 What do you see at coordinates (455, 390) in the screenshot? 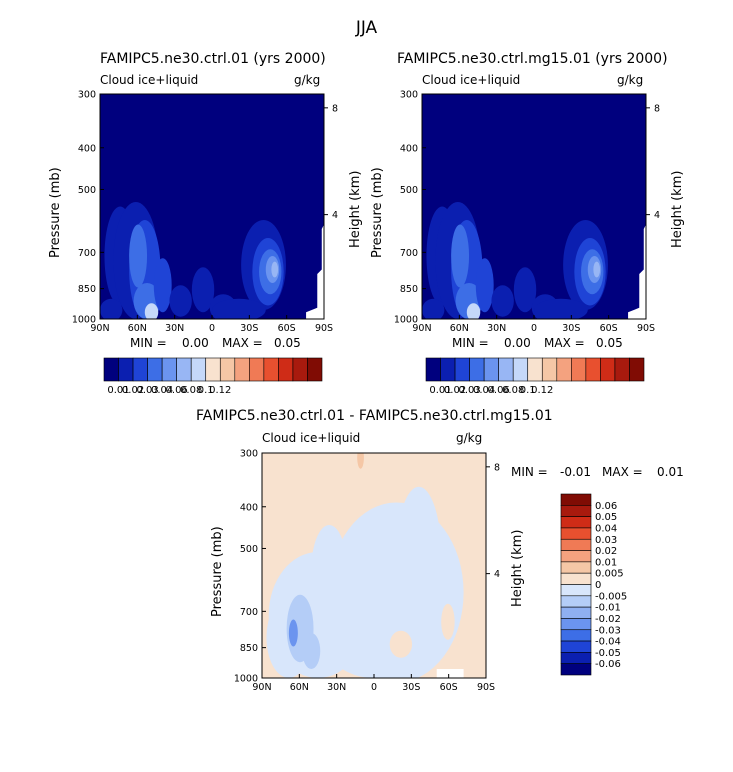
I see `panel2-colorbar-label: 0.02` at bounding box center [455, 390].